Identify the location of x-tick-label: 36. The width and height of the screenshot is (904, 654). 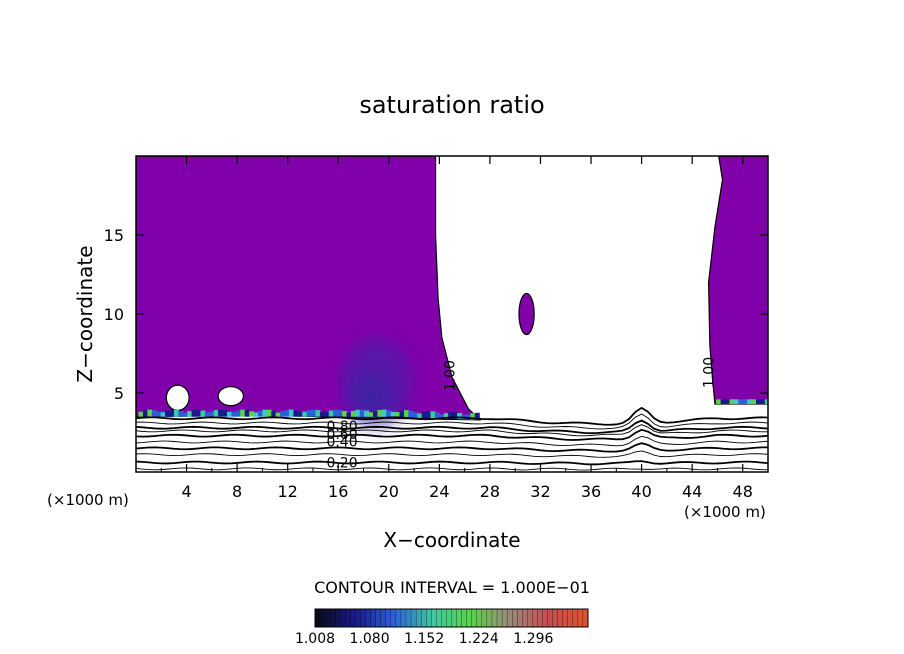
(591, 491).